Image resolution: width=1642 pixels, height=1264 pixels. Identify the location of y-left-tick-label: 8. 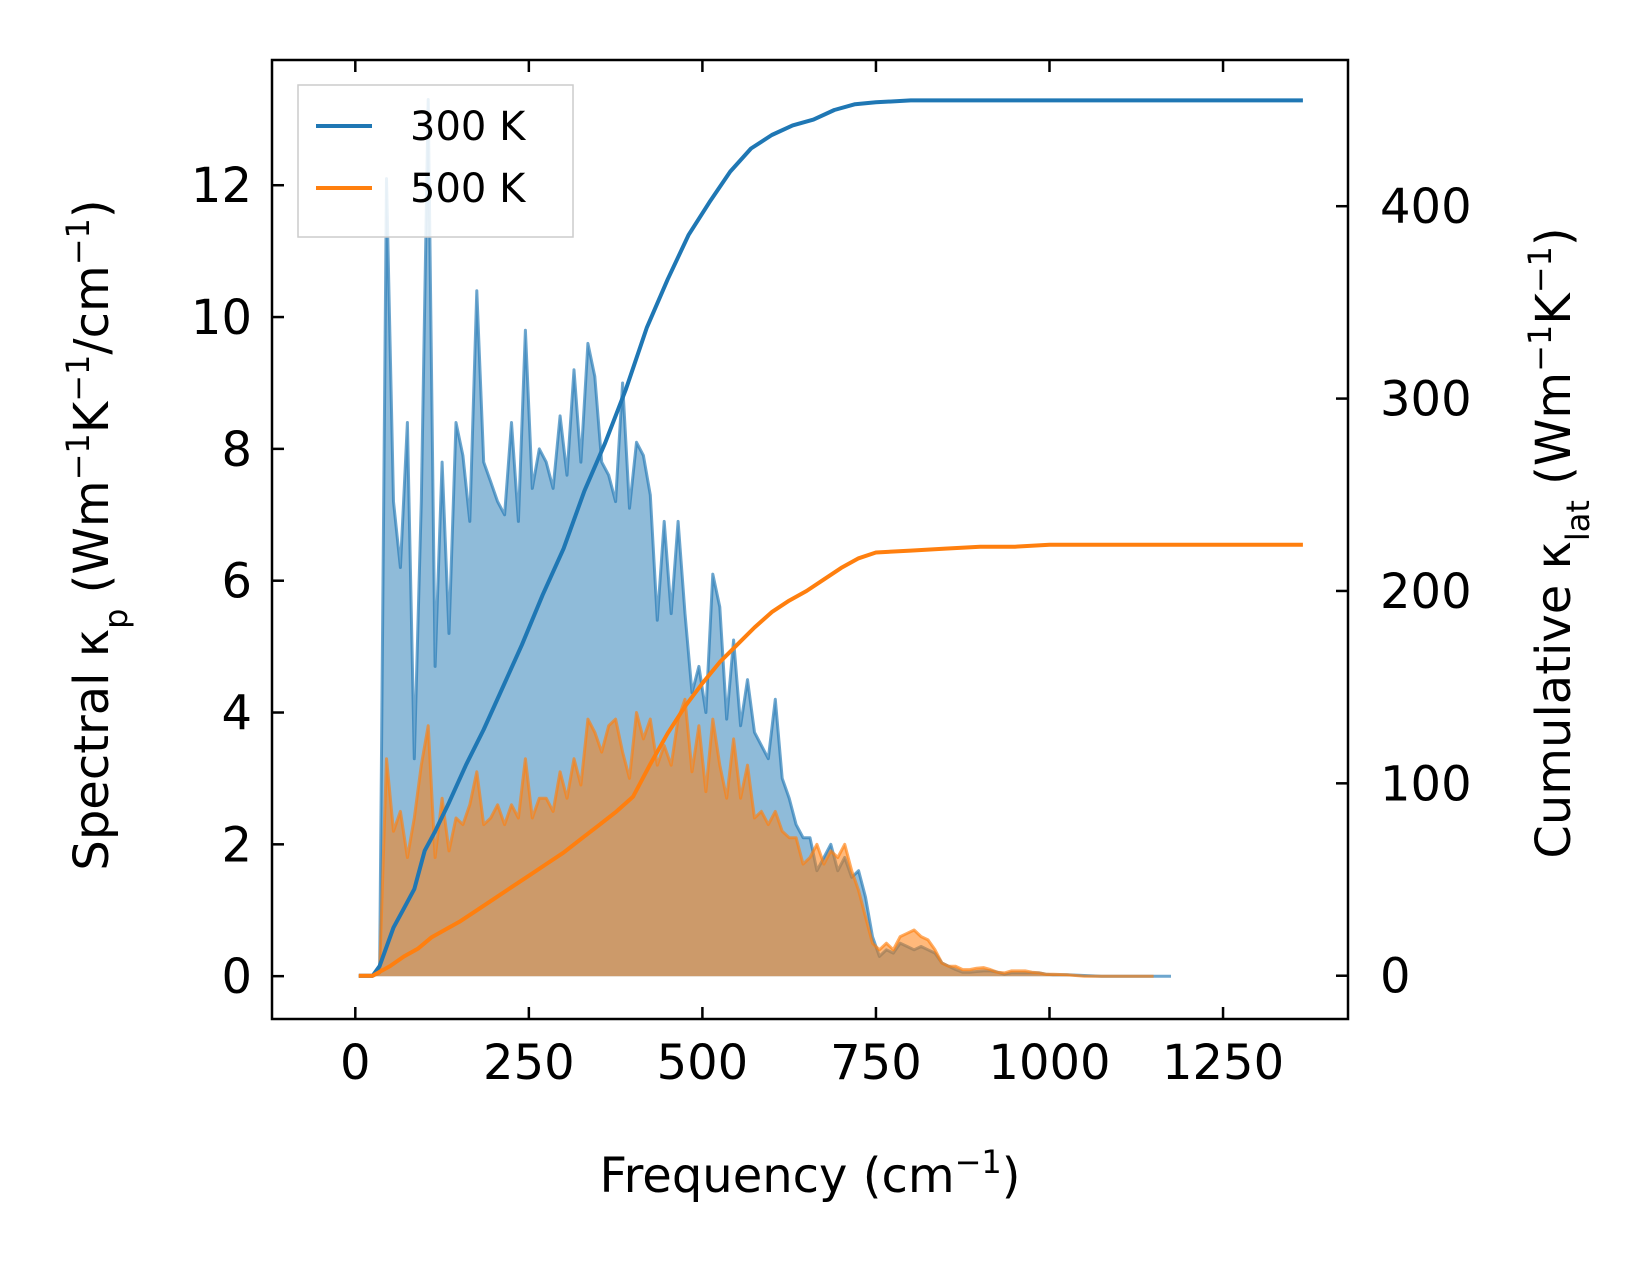
(236, 450).